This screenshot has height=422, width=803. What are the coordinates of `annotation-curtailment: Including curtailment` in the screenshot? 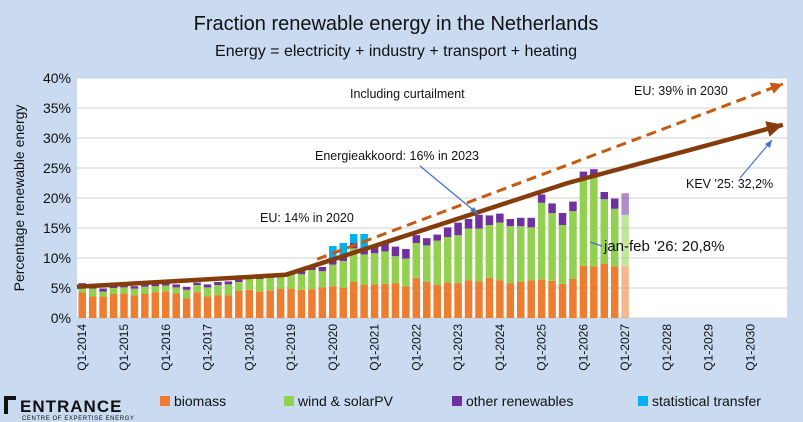 It's located at (407, 94).